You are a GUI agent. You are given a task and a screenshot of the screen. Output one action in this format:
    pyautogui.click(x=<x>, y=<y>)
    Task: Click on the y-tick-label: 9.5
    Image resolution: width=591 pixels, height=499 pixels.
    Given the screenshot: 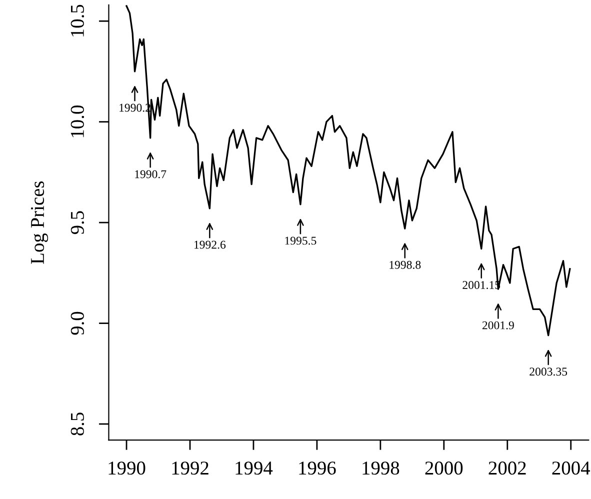 What is the action you would take?
    pyautogui.click(x=77, y=222)
    